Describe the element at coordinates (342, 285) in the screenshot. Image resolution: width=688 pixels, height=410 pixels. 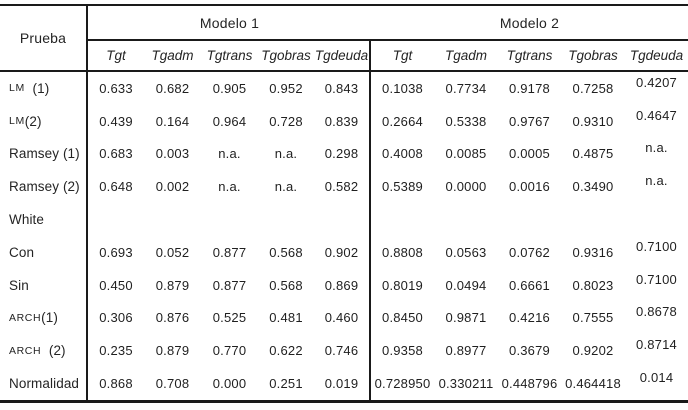
I see `data-cell-m1: 0.869` at that location.